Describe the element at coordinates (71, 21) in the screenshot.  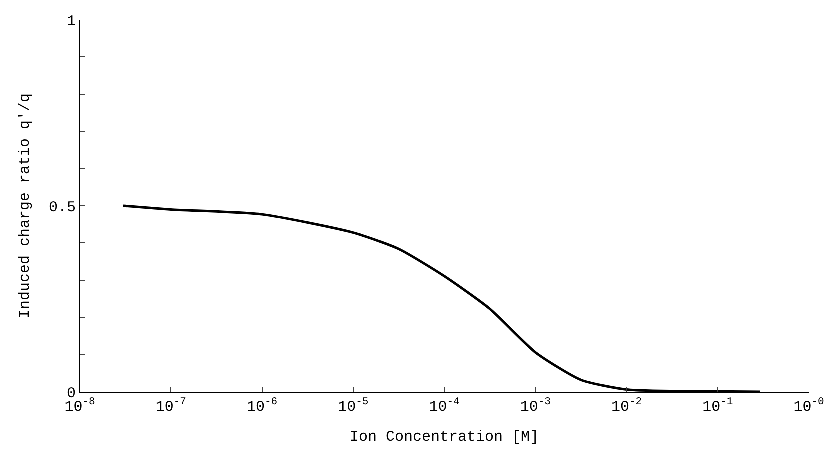
I see `y-tick-label: 1` at that location.